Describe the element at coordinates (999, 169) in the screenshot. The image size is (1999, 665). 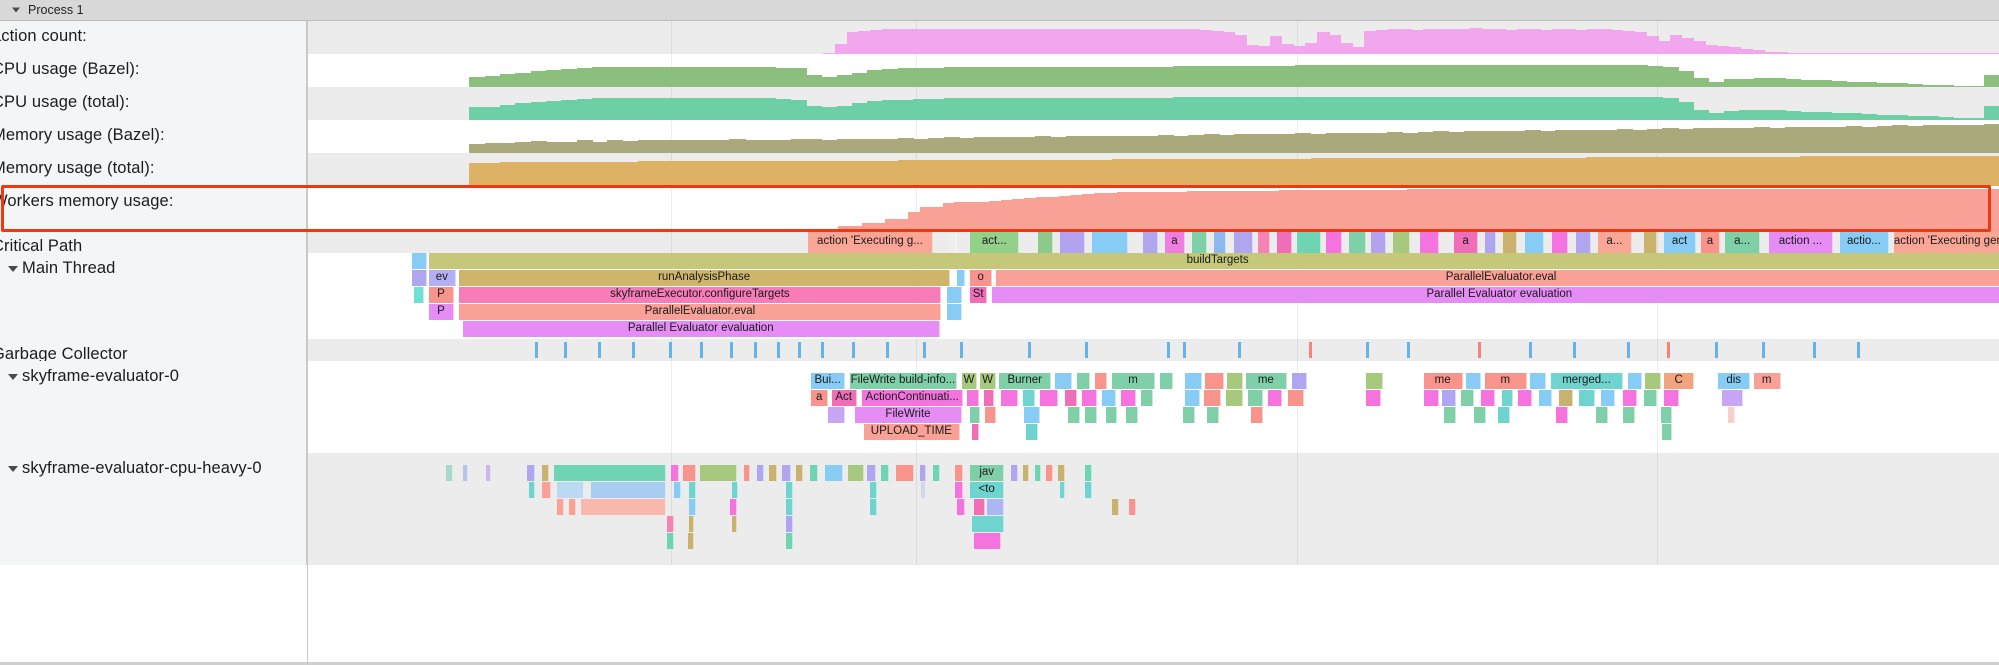
I see `track-memory-usage-total: Memory usage (total):` at that location.